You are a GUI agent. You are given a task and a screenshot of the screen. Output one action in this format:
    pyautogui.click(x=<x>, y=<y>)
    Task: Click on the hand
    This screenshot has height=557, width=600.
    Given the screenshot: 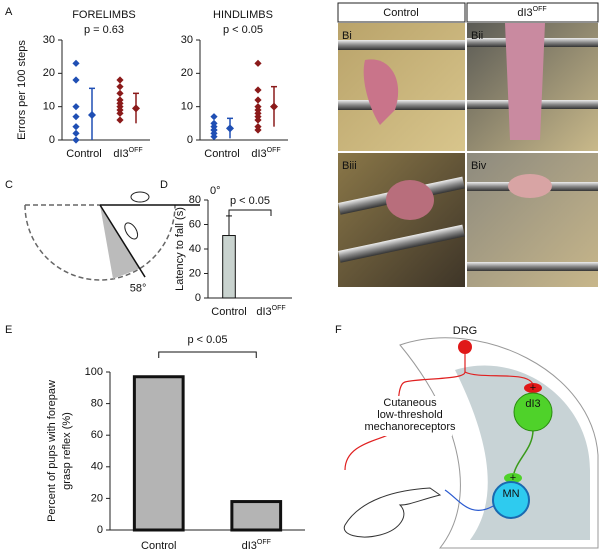 What is the action you would take?
    pyautogui.click(x=392, y=512)
    